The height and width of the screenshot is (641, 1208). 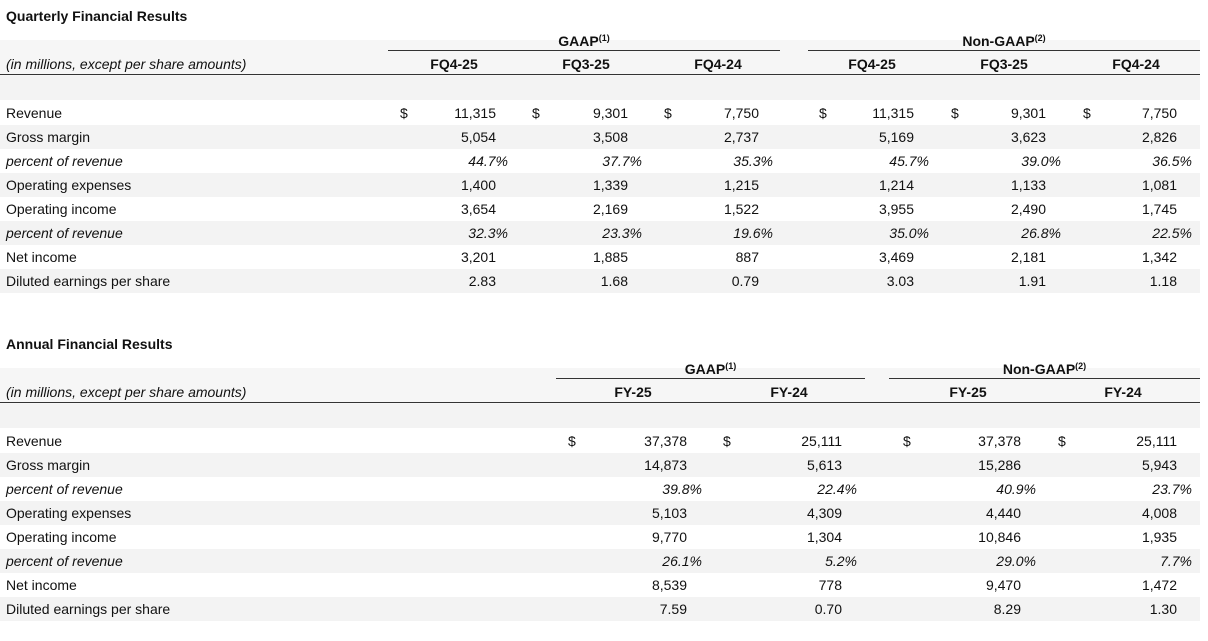 What do you see at coordinates (1028, 209) in the screenshot?
I see `cell-value: 2,490` at bounding box center [1028, 209].